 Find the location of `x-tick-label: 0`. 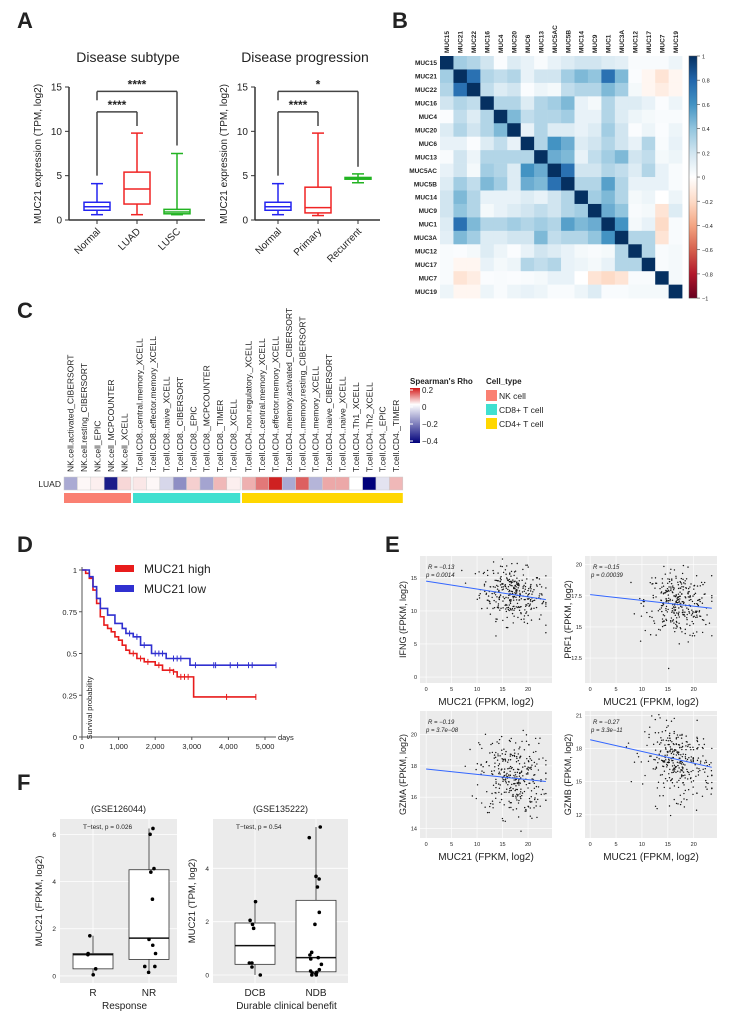

x-tick-label: 0 is located at coordinates (82, 746).